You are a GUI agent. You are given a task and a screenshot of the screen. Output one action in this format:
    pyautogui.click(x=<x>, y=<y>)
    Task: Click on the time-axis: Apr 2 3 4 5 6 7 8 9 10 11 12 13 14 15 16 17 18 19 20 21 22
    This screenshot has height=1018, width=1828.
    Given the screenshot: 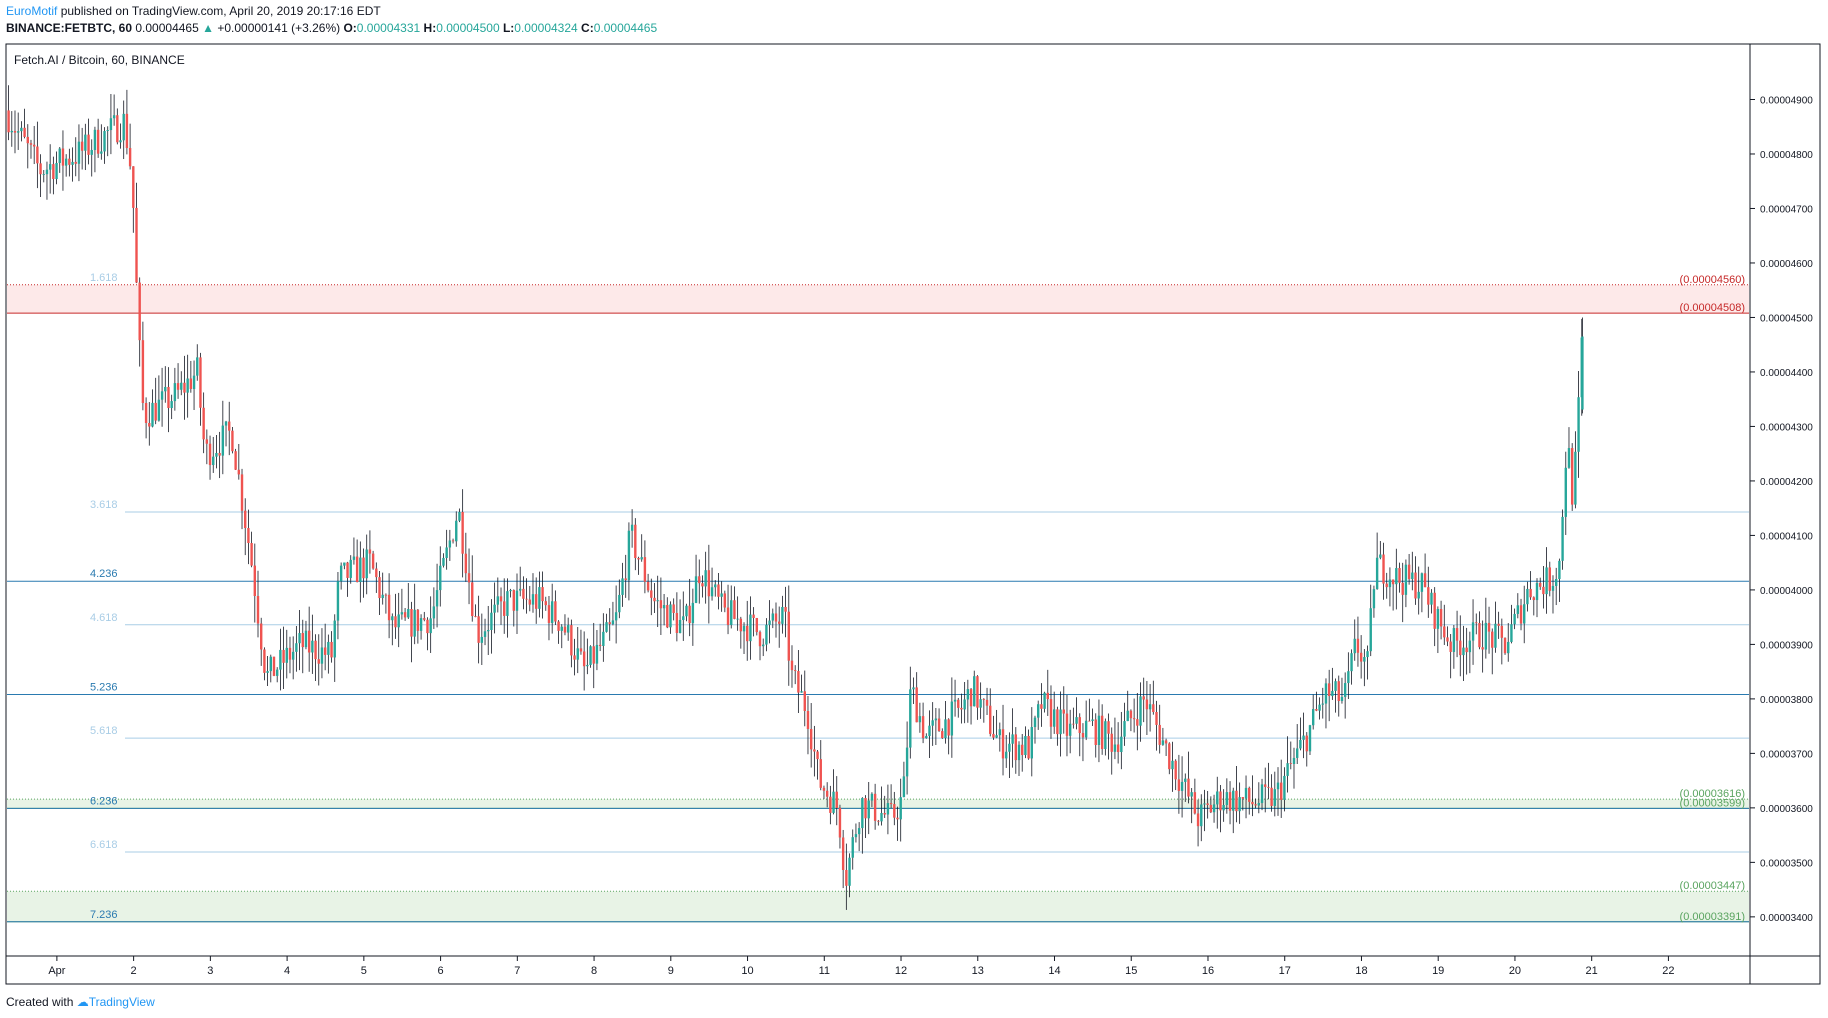 What is the action you would take?
    pyautogui.click(x=861, y=966)
    